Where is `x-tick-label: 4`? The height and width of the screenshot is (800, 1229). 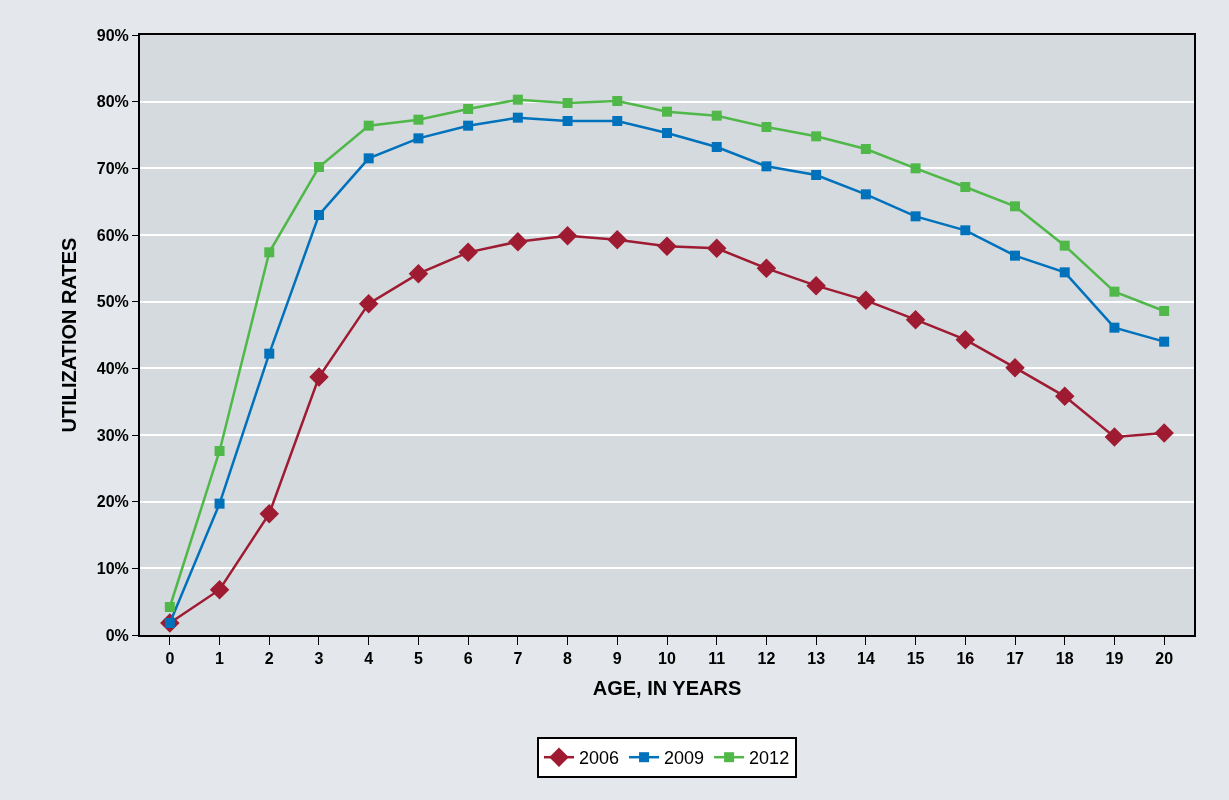 x-tick-label: 4 is located at coordinates (369, 659).